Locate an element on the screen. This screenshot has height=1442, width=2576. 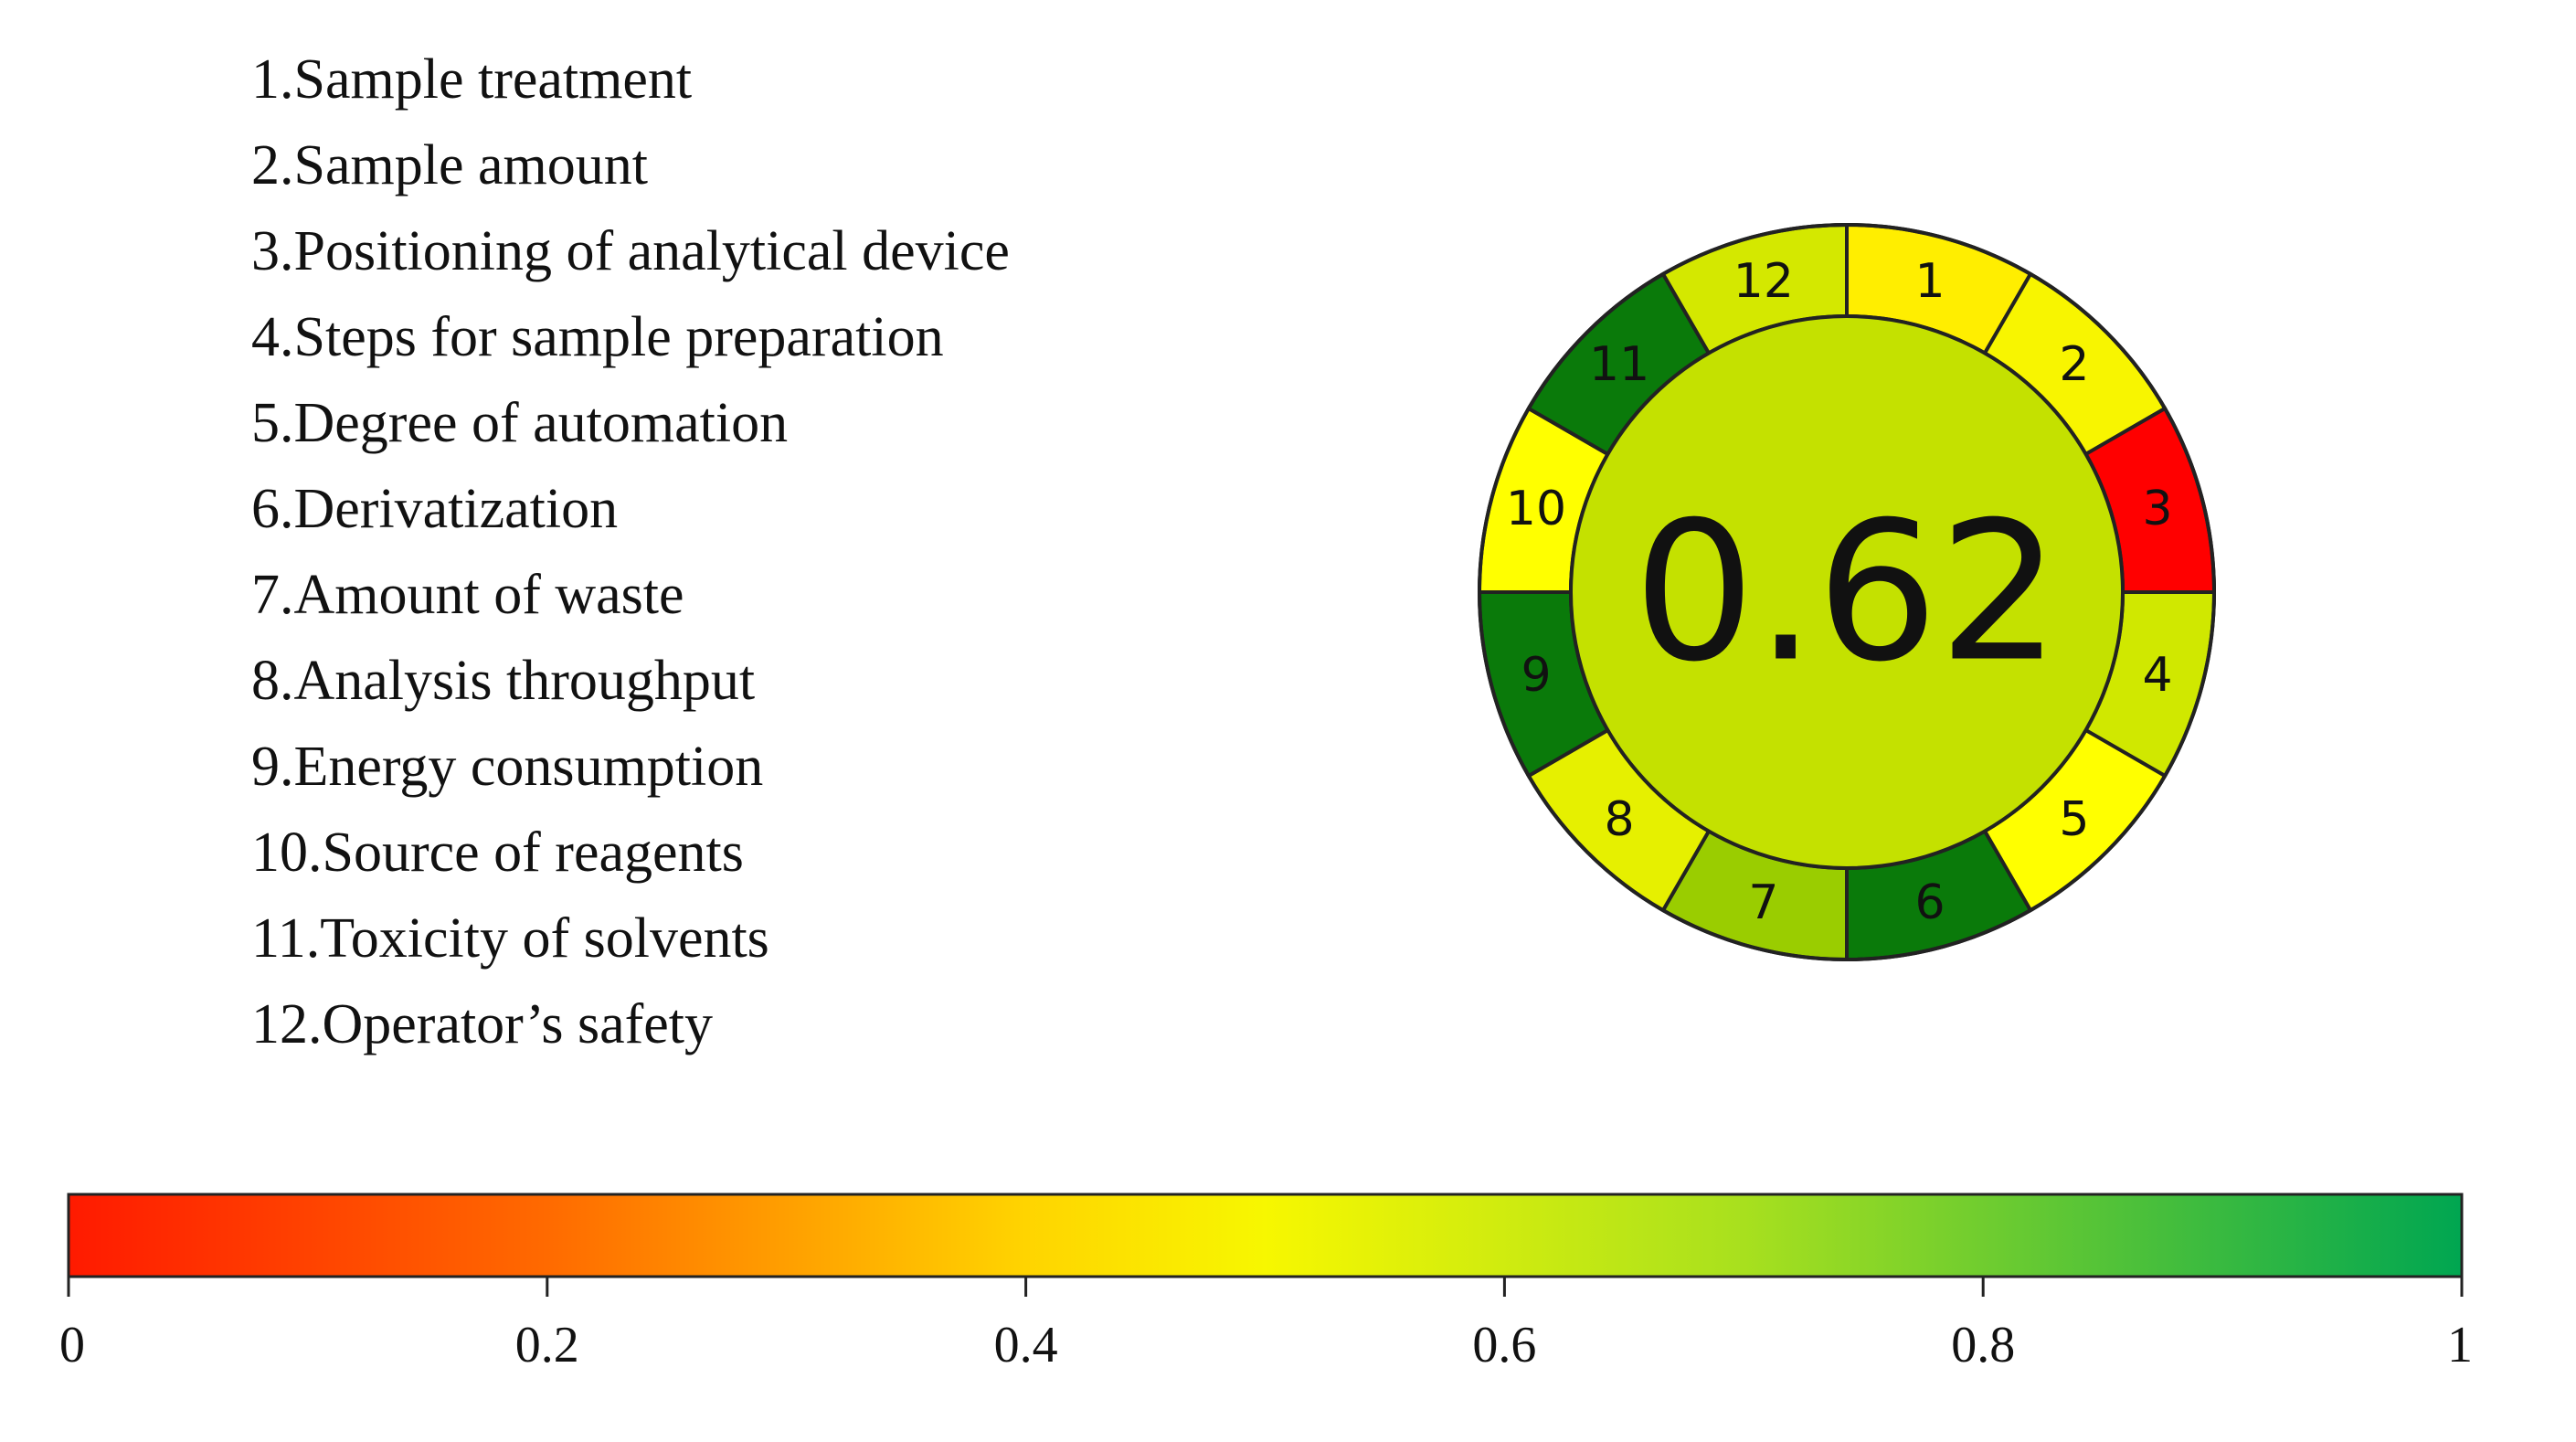
criterion-1: 1.Sample treatment is located at coordinates (472, 79).